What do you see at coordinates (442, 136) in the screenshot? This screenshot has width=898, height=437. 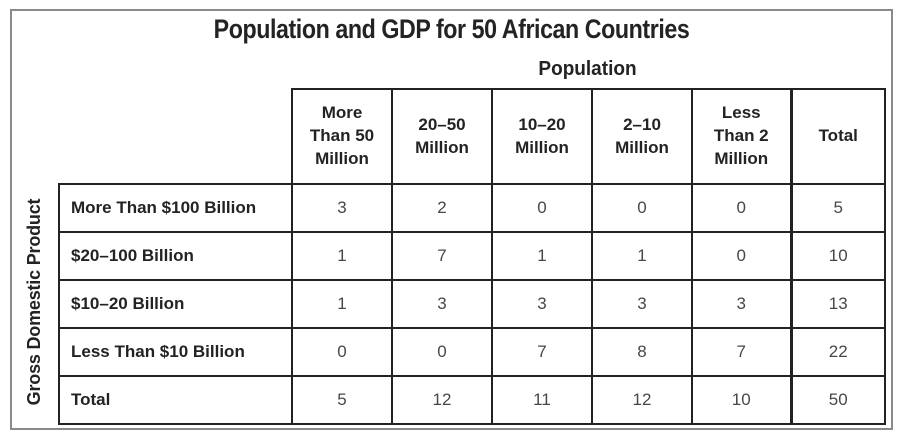 I see `col-header-20-50-million: 20–50 Million` at bounding box center [442, 136].